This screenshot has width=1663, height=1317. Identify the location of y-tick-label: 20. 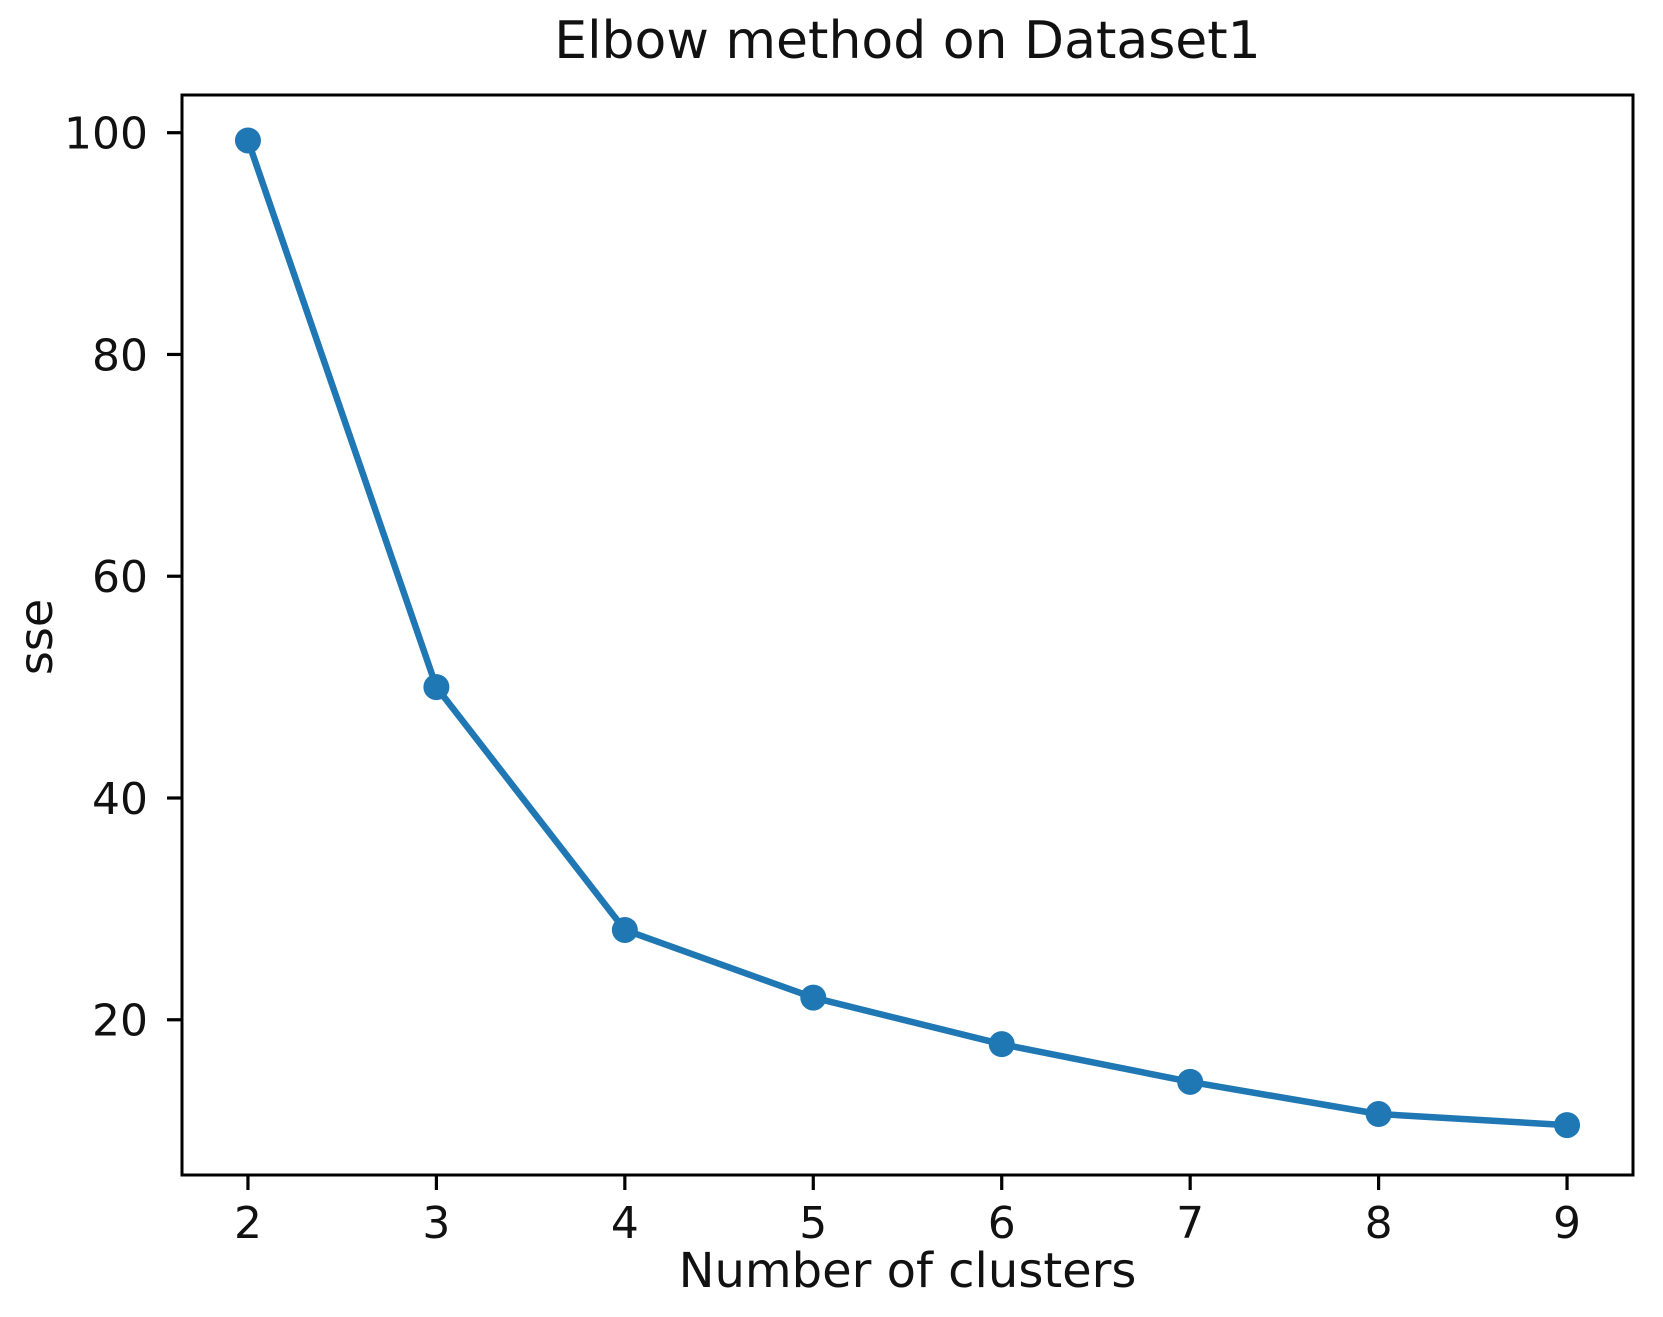
(120, 1021).